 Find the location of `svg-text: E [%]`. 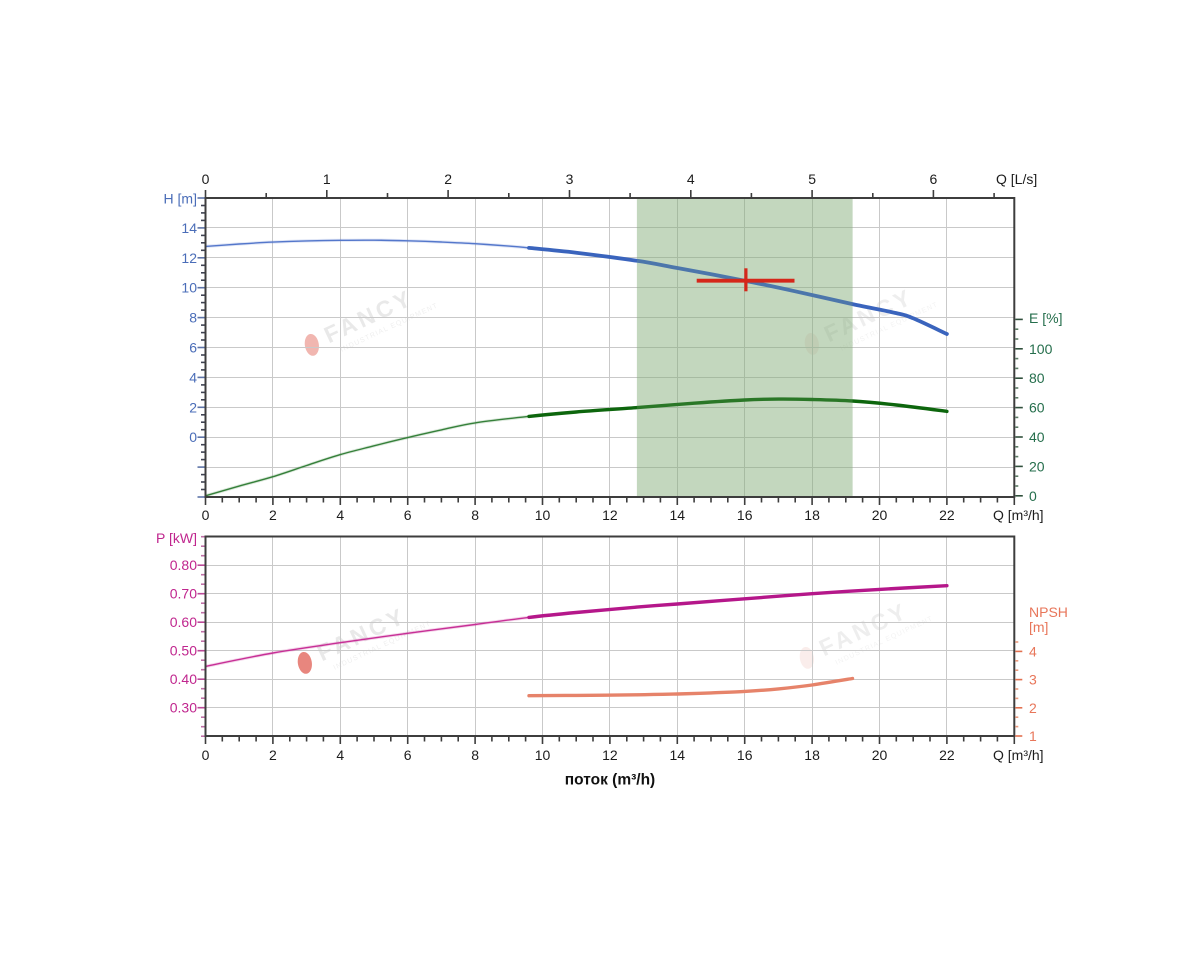

svg-text: E [%] is located at coordinates (1045, 318).